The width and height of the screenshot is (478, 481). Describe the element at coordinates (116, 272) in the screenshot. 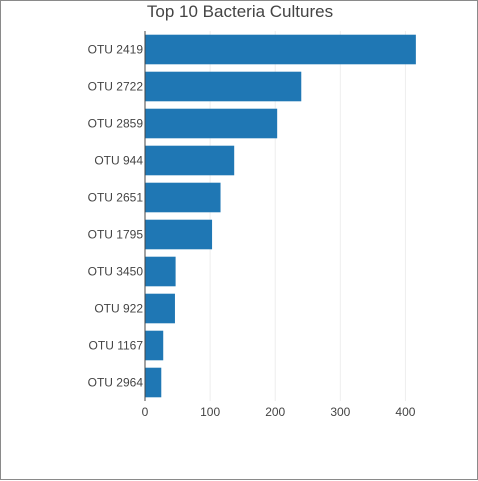

I see `y-tick-label: OTU 3450` at that location.